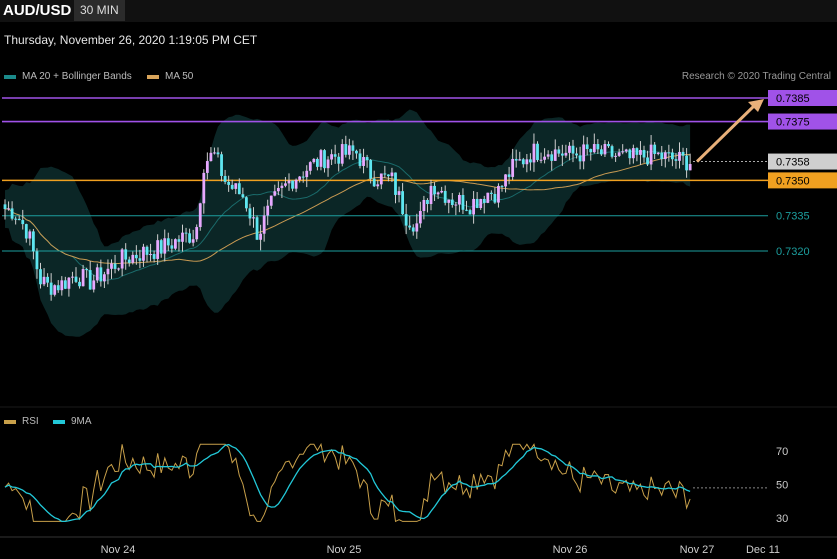 This screenshot has width=837, height=559. I want to click on x-tick-label: Nov 25, so click(344, 550).